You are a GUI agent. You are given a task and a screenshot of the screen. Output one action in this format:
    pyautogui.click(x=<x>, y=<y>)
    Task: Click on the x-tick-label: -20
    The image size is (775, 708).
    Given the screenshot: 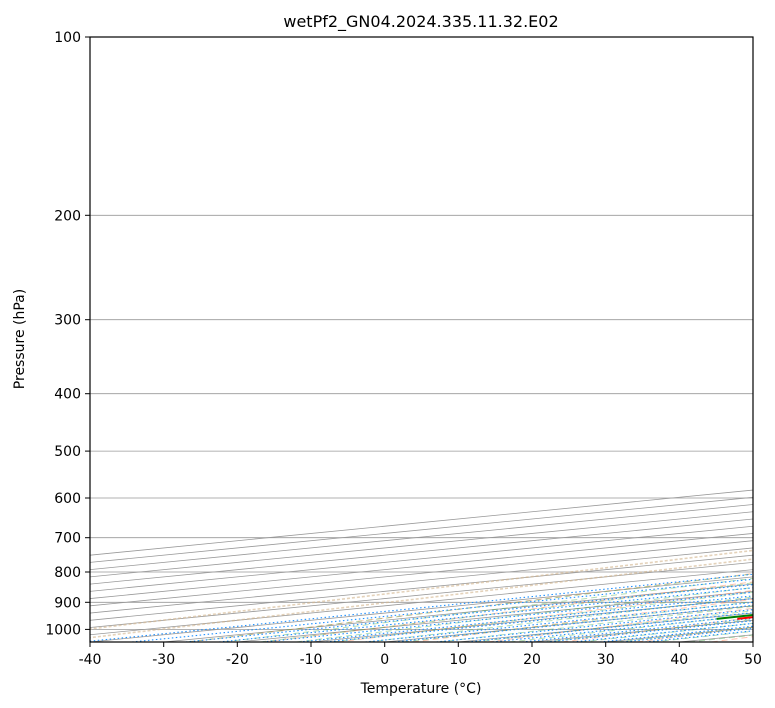 What is the action you would take?
    pyautogui.click(x=237, y=660)
    